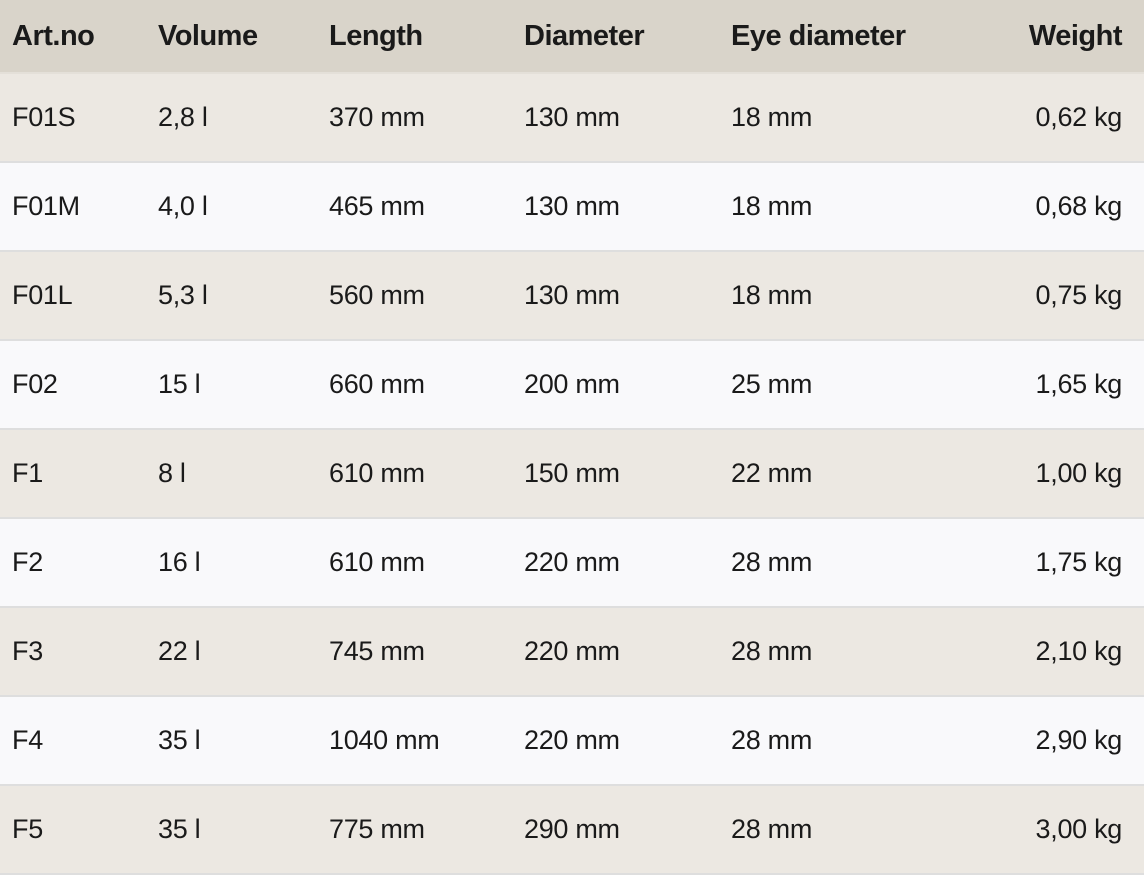  I want to click on table-row: F01M 4,0 l 465 mm 130 mm 18 mm 0,68 kg, so click(572, 207).